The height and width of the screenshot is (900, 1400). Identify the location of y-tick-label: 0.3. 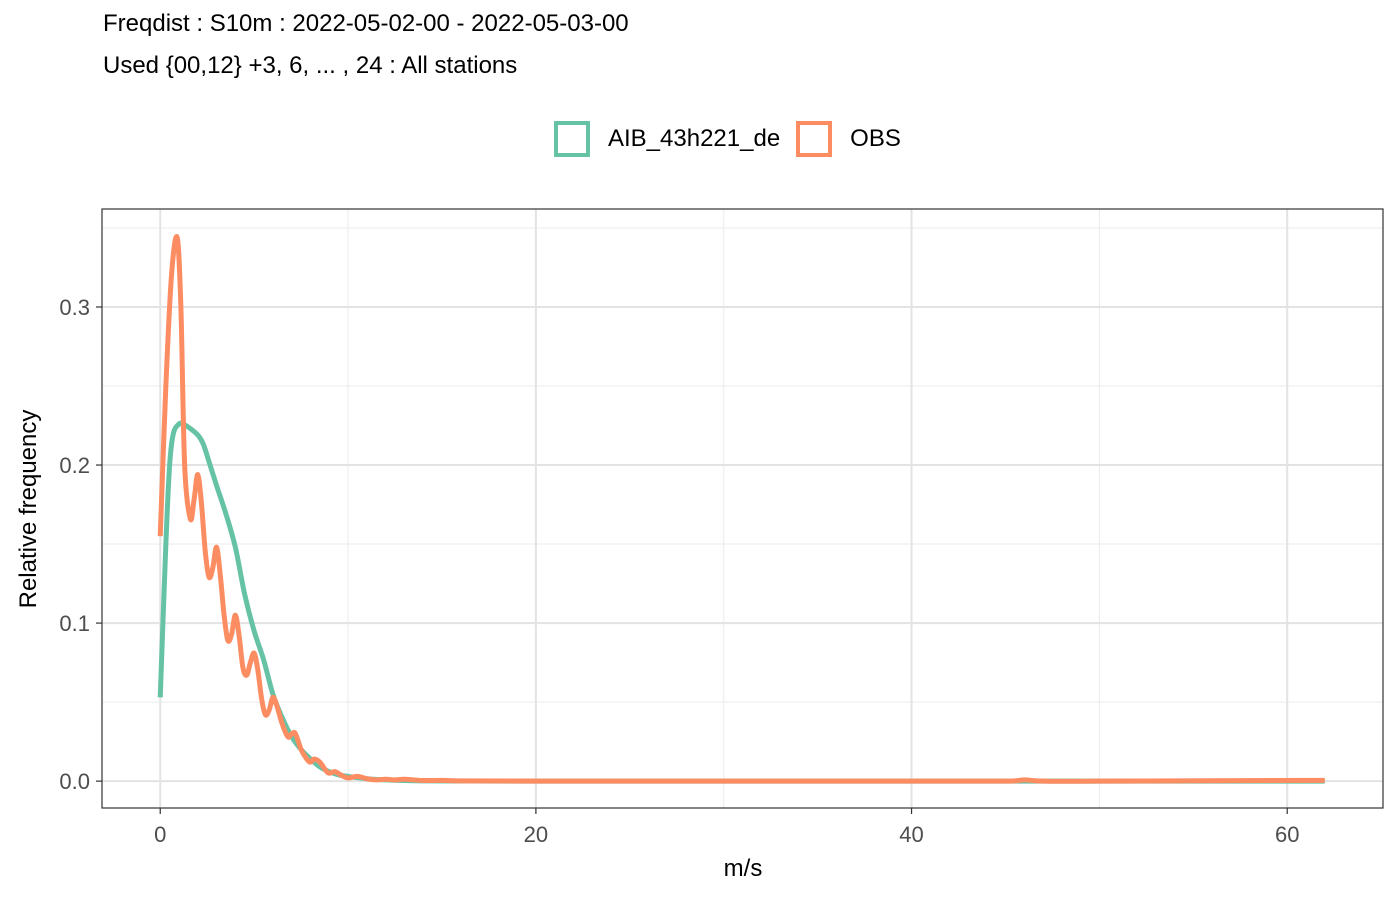
(74, 307).